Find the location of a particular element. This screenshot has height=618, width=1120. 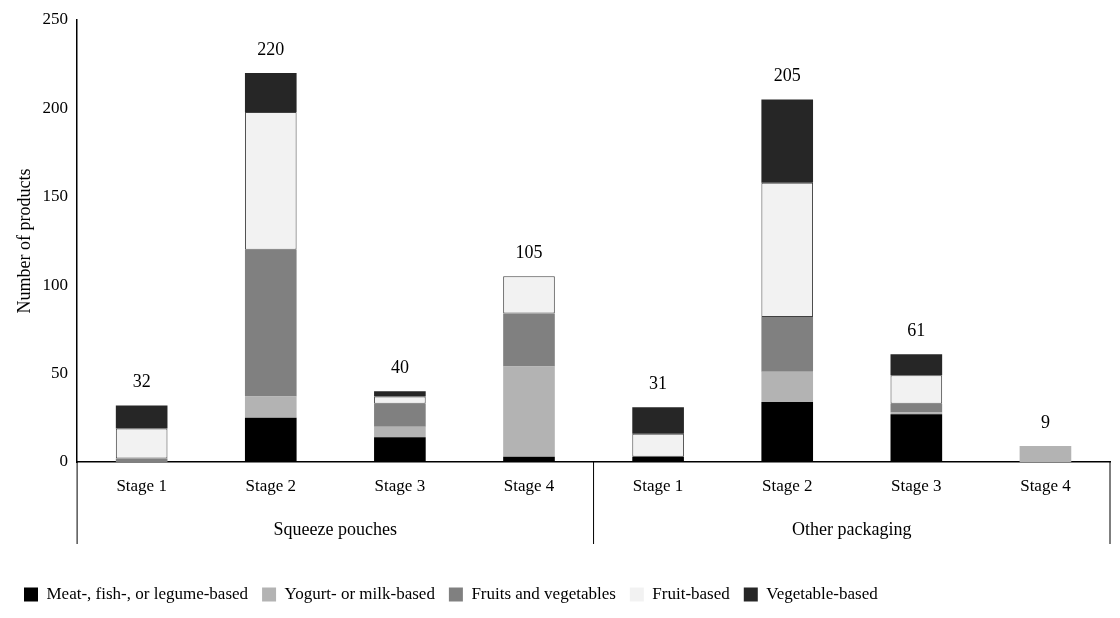

y-axis-title: Number of products is located at coordinates (23, 241).